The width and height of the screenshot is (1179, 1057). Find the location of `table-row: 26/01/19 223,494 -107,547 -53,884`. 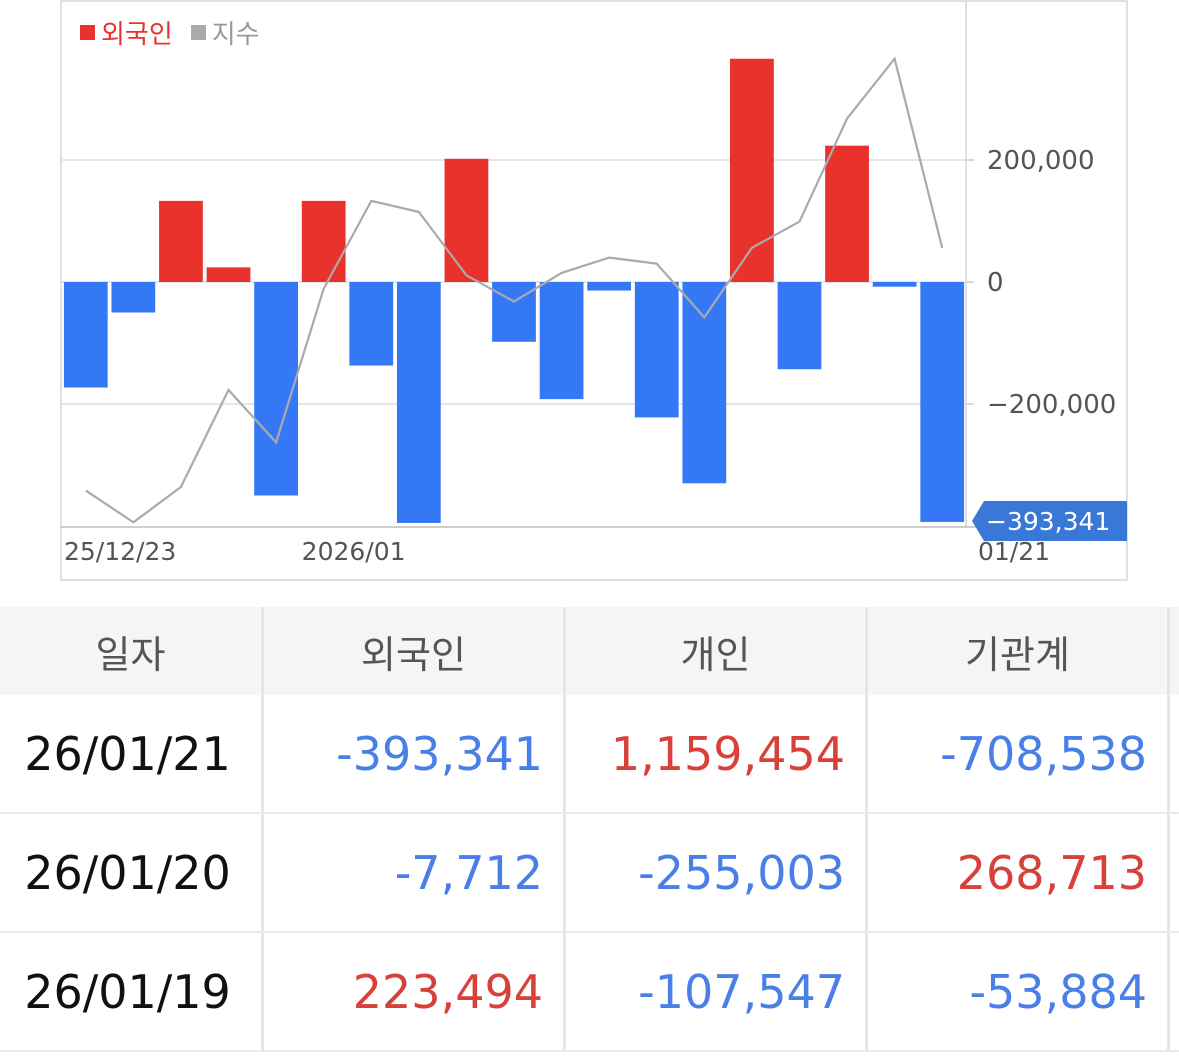

table-row: 26/01/19 223,494 -107,547 -53,884 is located at coordinates (589, 992).